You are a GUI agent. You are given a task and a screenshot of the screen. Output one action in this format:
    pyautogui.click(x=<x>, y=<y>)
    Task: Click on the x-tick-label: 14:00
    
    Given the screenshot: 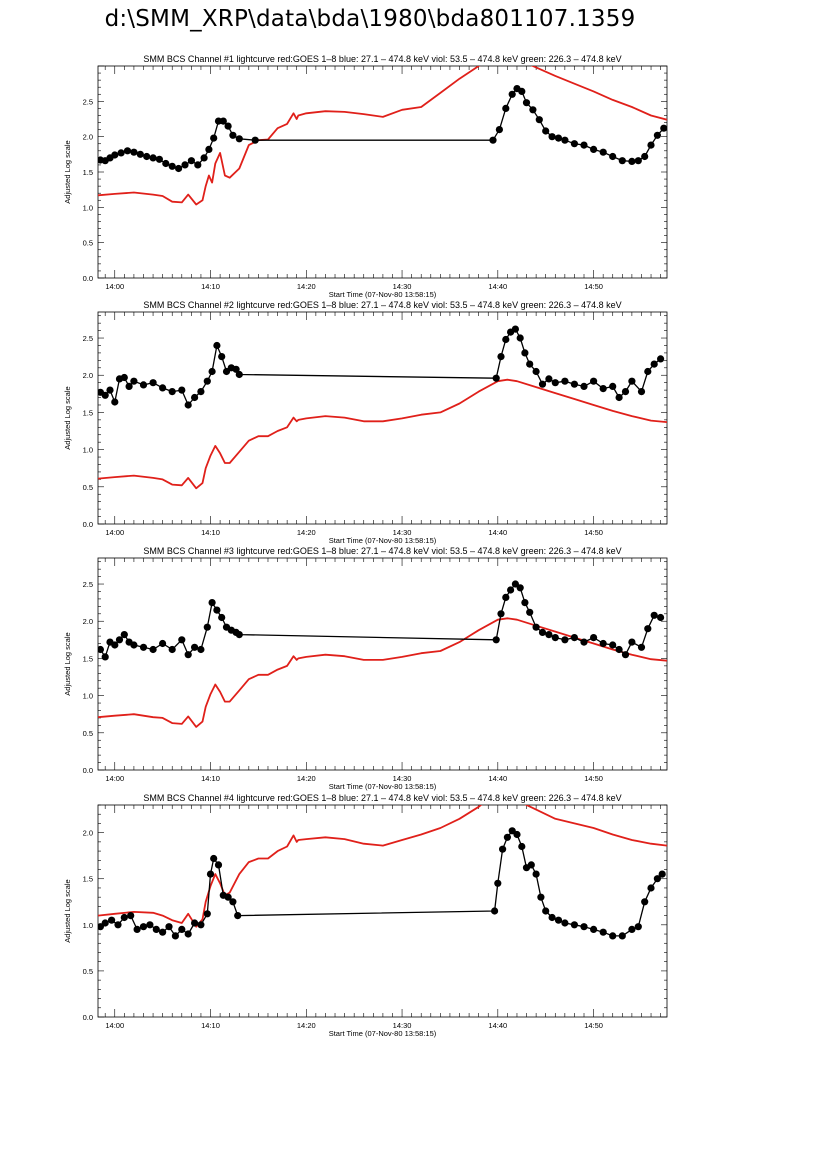 What is the action you would take?
    pyautogui.click(x=114, y=286)
    